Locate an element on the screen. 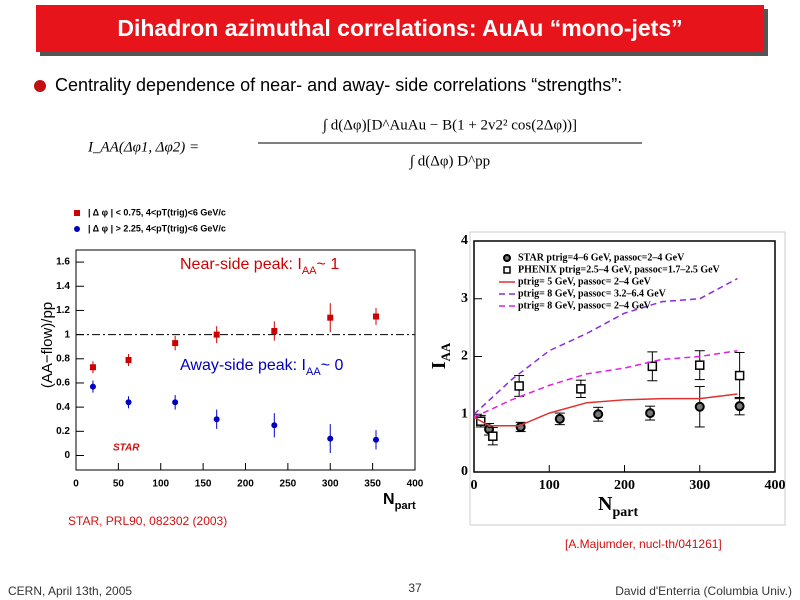  legend-label: ptrig= 8 GeV, passoc= 2–4 GeV is located at coordinates (585, 305).